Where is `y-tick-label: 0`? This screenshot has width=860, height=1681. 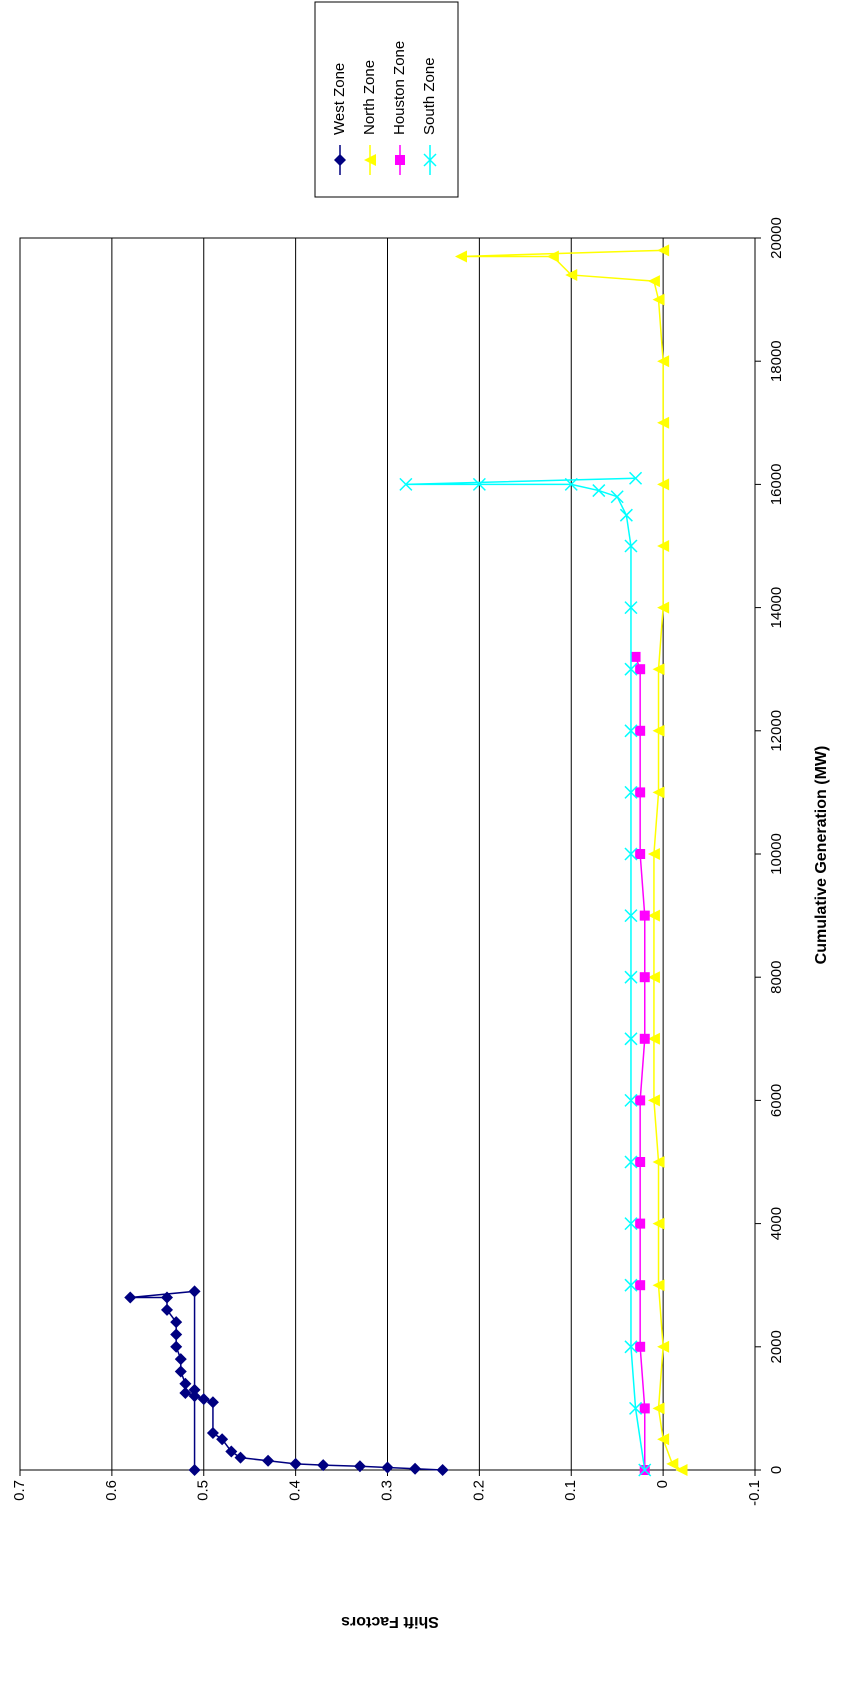 y-tick-label: 0 is located at coordinates (662, 1484).